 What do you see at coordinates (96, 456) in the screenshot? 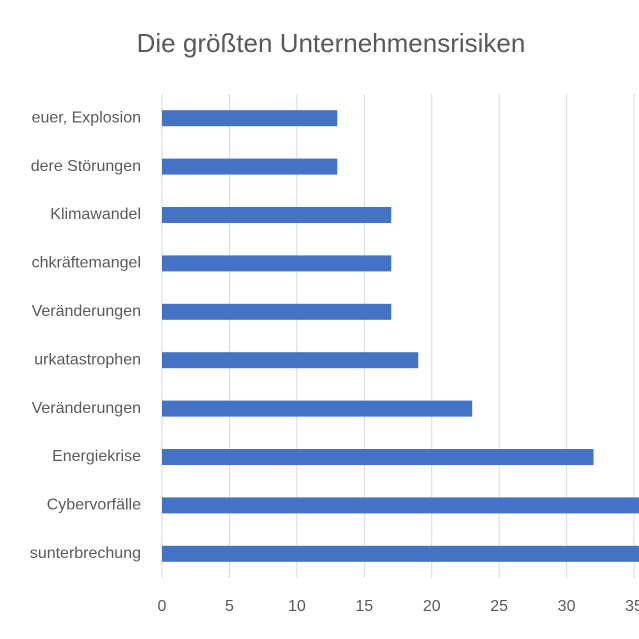
I see `y-tick-label: Energiekrise` at bounding box center [96, 456].